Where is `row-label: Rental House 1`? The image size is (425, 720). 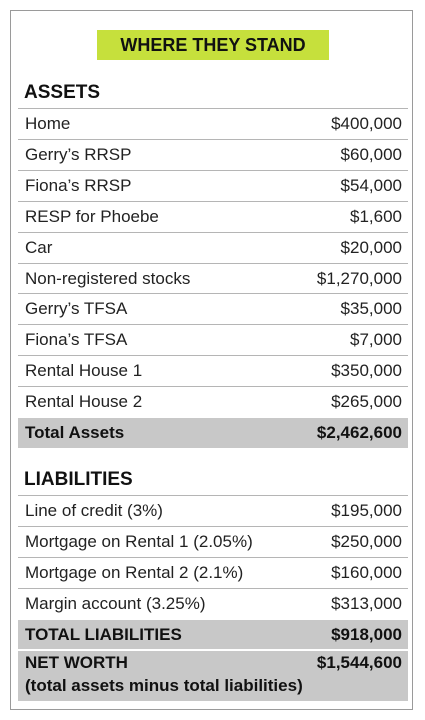
row-label: Rental House 1 is located at coordinates (84, 371).